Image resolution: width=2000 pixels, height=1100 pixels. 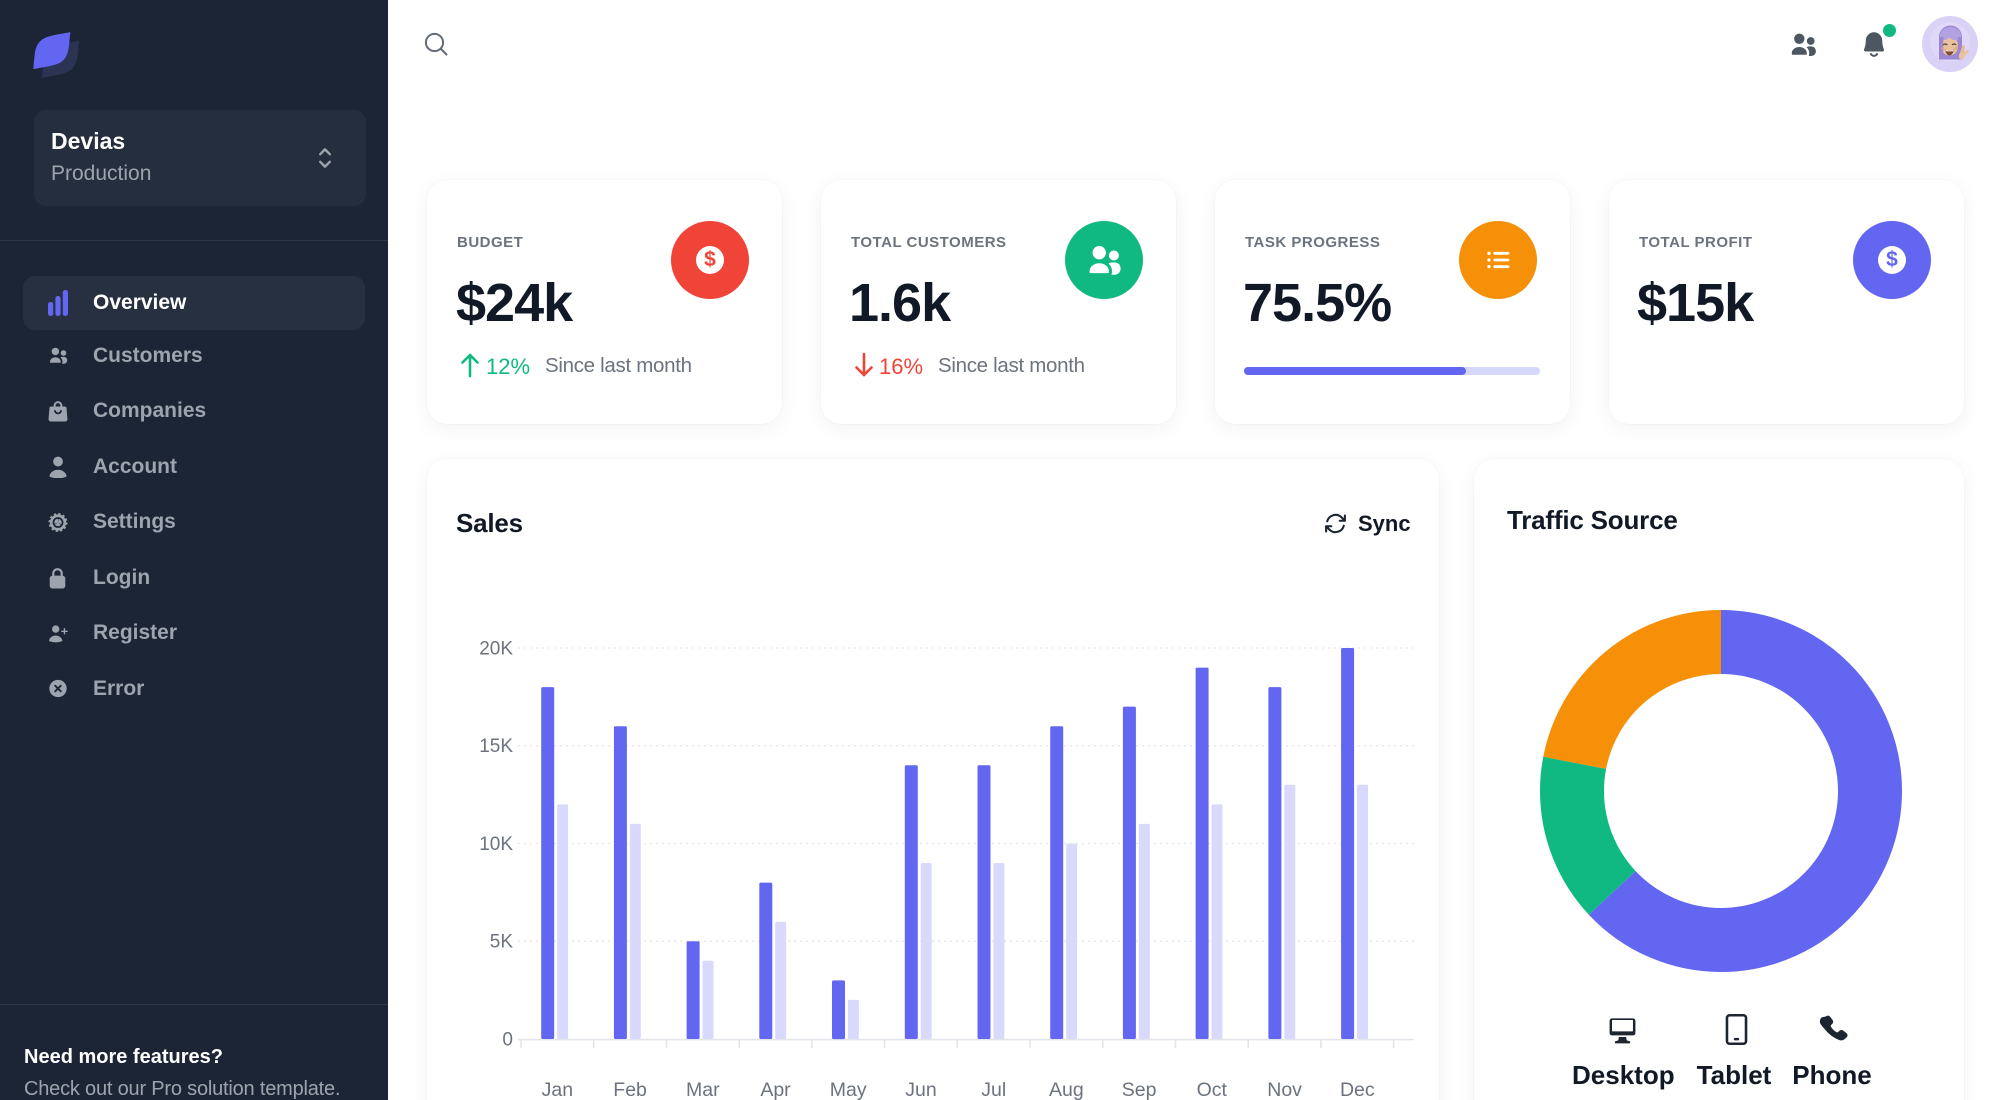 What do you see at coordinates (496, 746) in the screenshot?
I see `svg-text: 15K` at bounding box center [496, 746].